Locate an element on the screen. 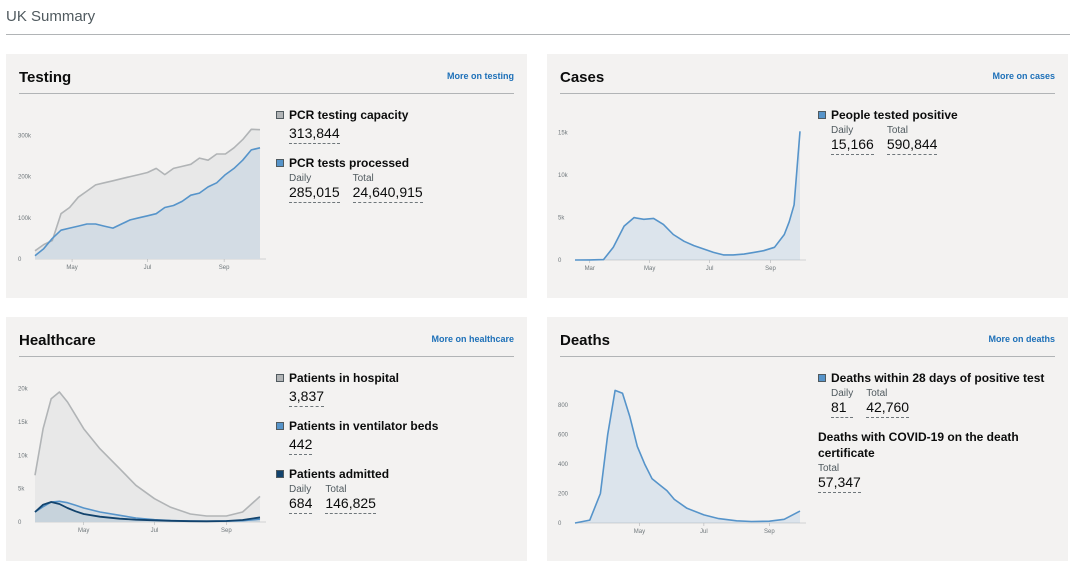 The image size is (1080, 569). y-tick-label: 200 is located at coordinates (563, 495).